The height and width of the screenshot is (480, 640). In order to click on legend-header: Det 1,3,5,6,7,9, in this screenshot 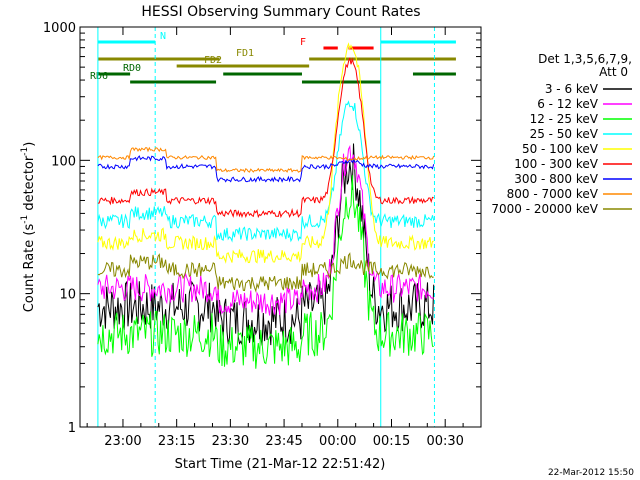, I will do `click(585, 59)`.